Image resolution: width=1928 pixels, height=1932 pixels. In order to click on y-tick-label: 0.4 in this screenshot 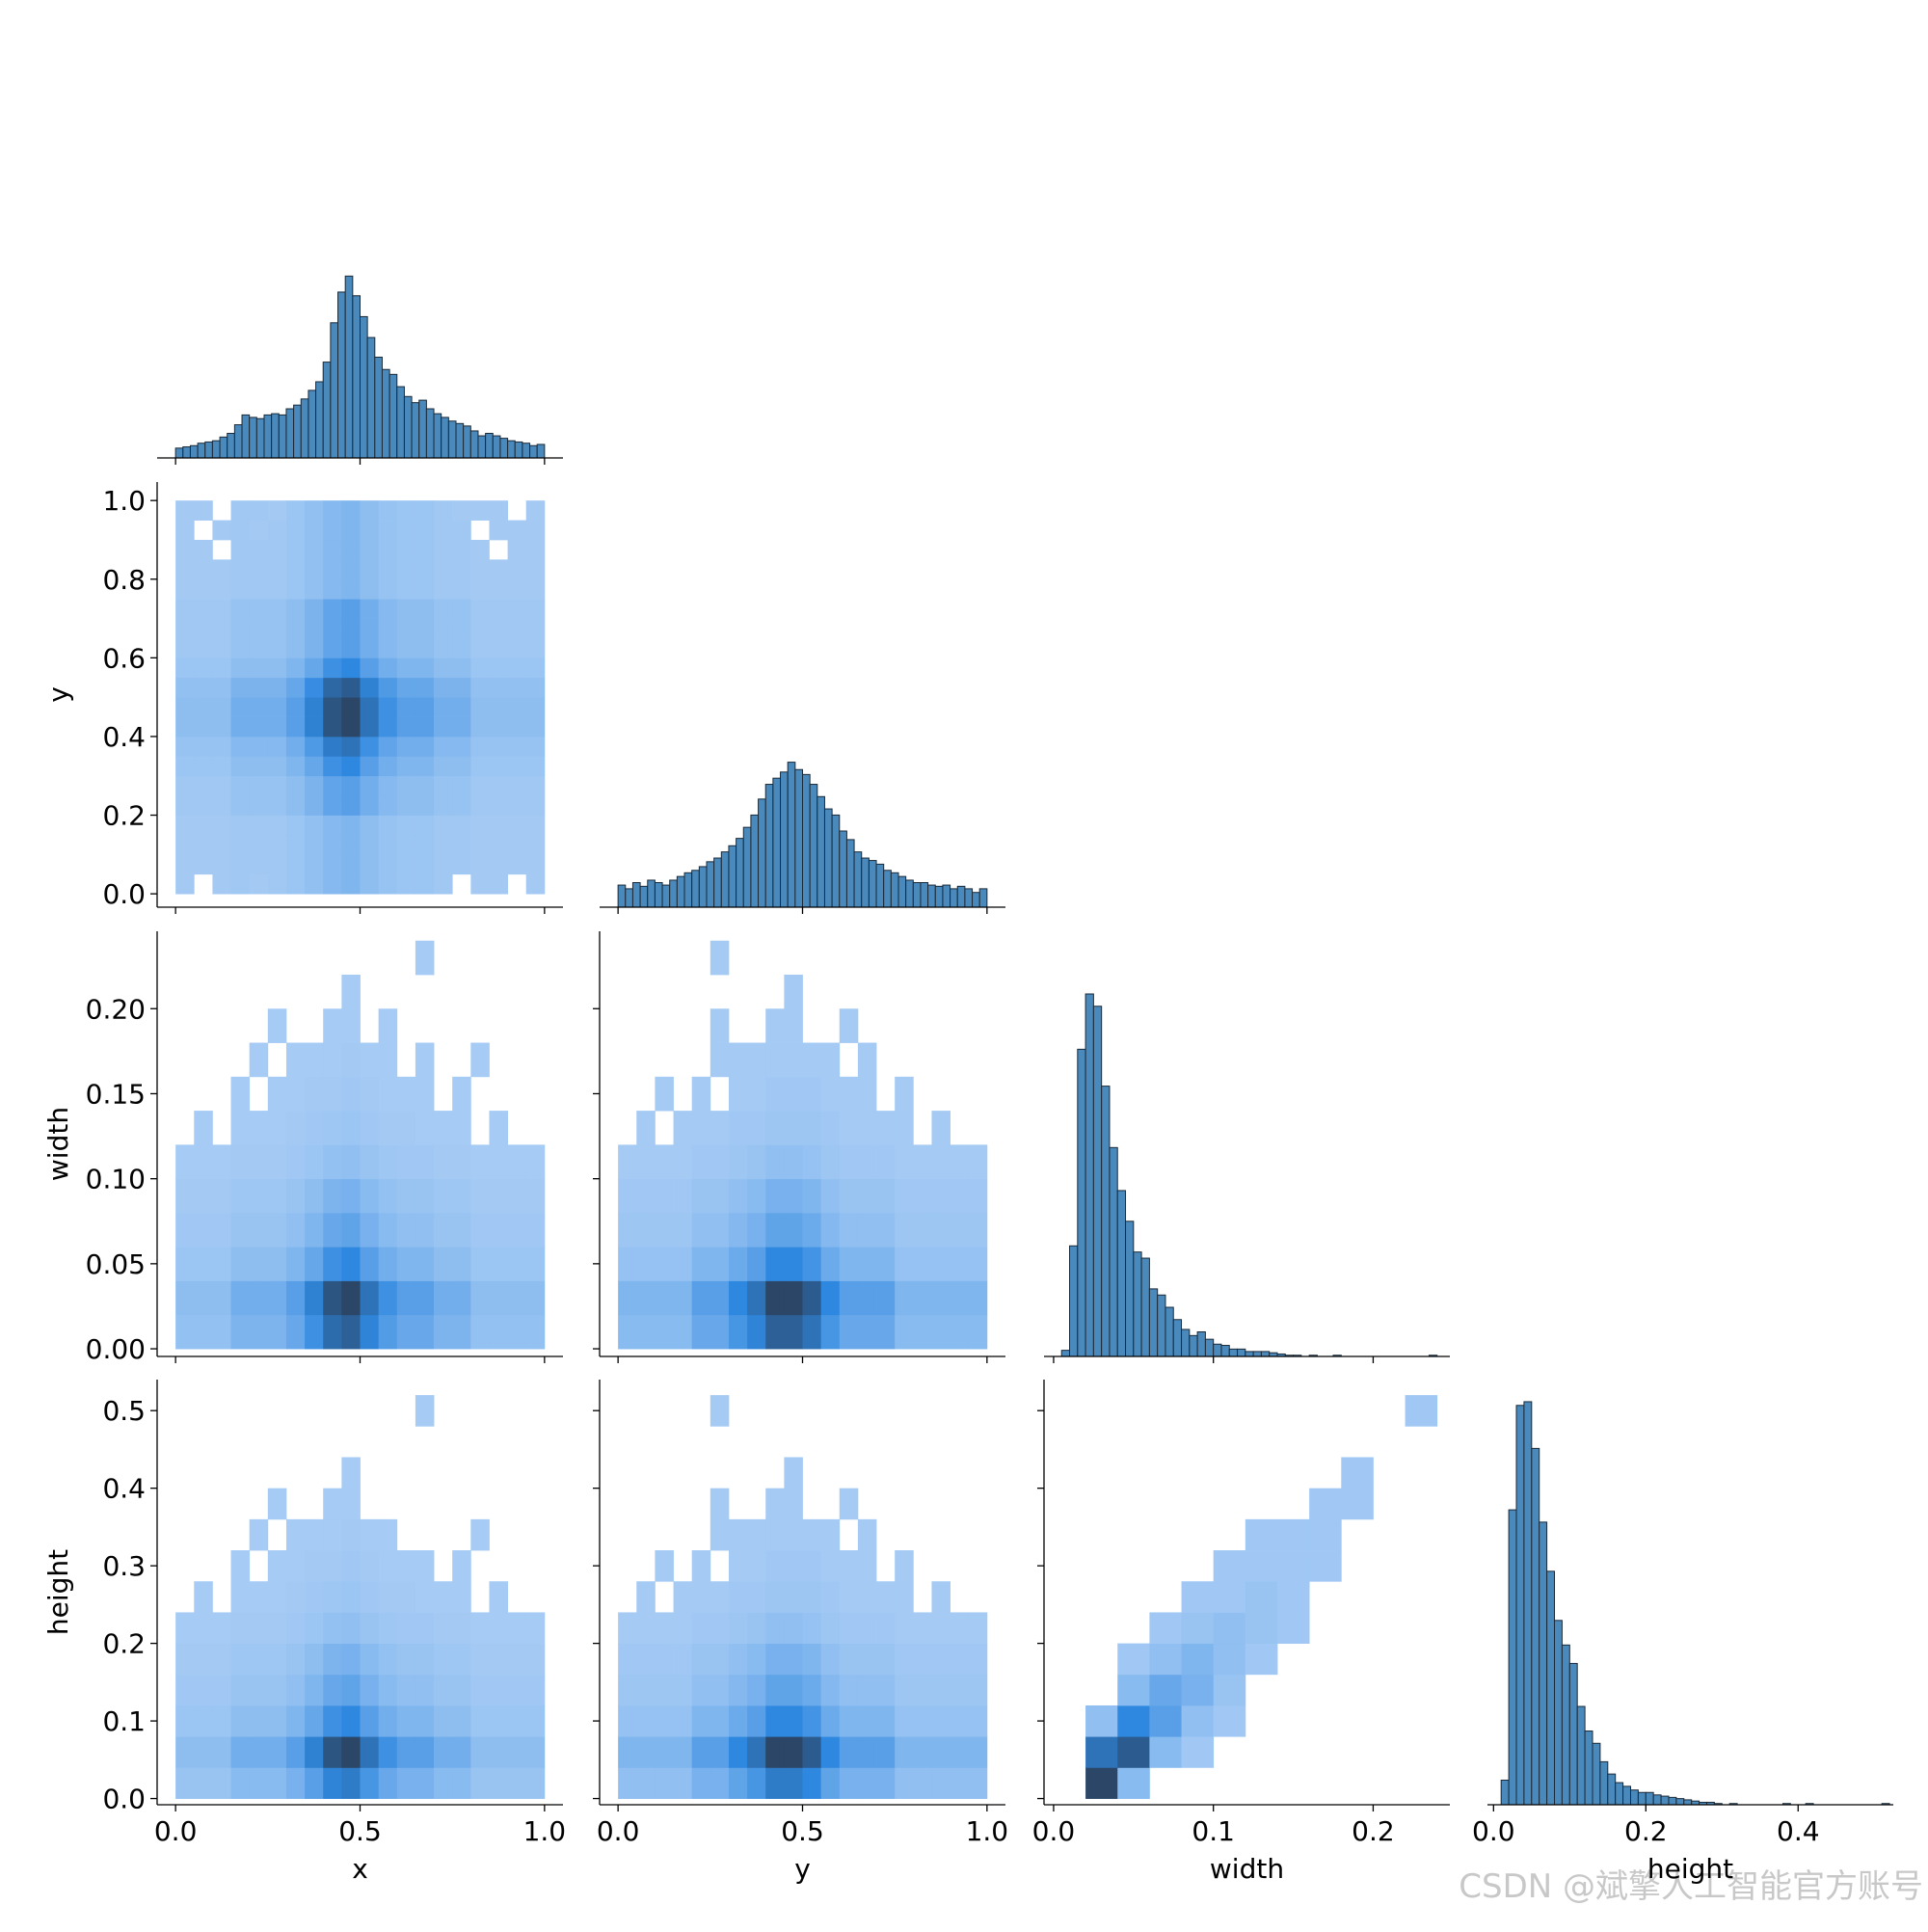, I will do `click(124, 1489)`.